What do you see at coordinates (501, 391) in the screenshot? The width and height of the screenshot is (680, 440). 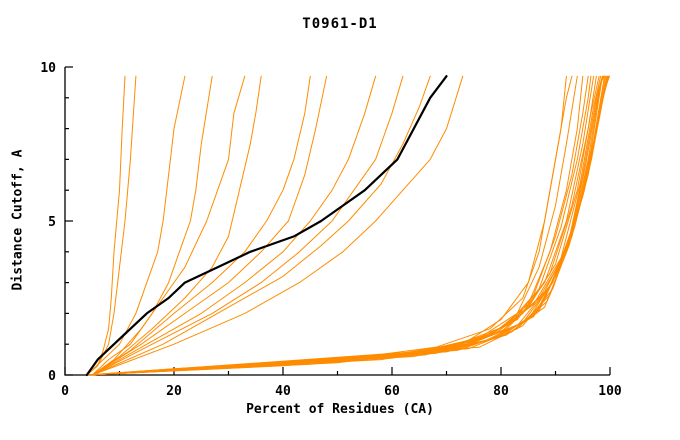 I see `x-tick-label: 80` at bounding box center [501, 391].